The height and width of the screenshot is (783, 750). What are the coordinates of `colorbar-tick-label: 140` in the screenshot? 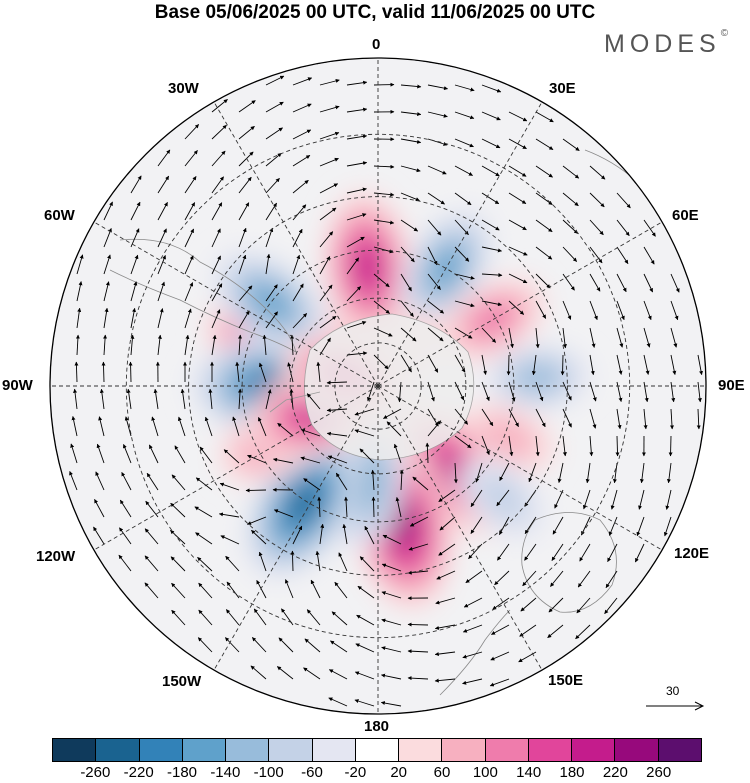 It's located at (529, 772).